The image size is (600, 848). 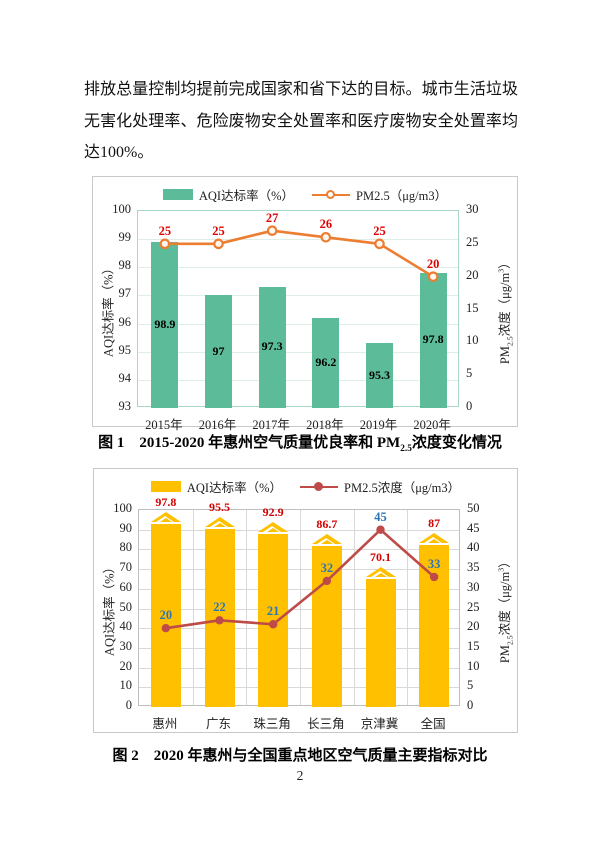 I want to click on line-value-label: 26, so click(x=326, y=224).